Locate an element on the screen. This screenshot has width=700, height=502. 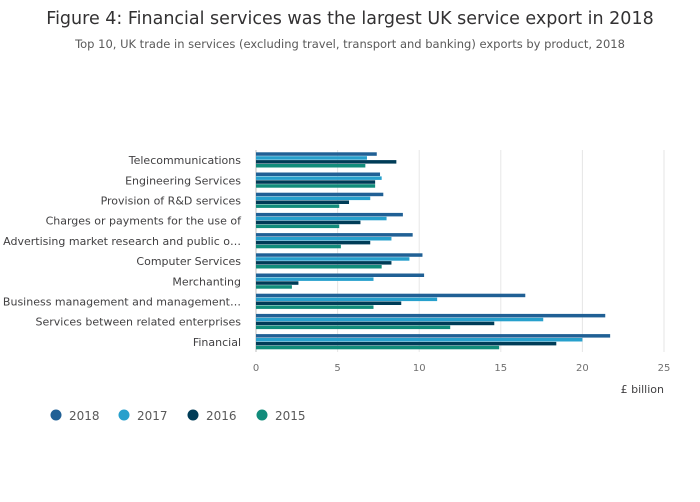
legend-item-2018: 2018 is located at coordinates (75, 416).